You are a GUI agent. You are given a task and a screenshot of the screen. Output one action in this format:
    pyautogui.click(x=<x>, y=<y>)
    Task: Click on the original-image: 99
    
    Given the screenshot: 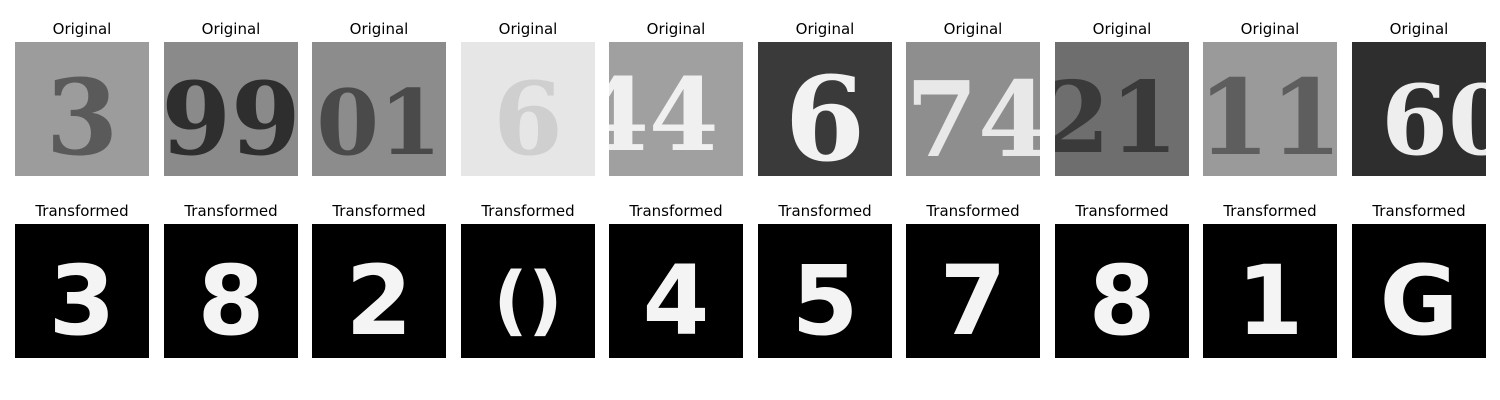 What is the action you would take?
    pyautogui.click(x=231, y=109)
    